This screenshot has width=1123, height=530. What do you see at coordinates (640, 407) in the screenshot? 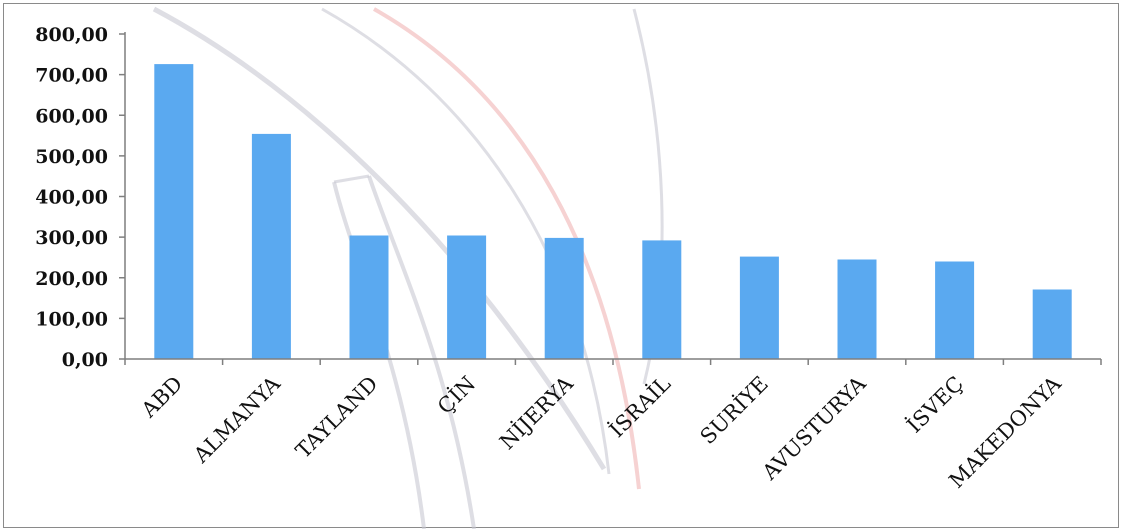
I see `x-category-label: İSRAİL` at bounding box center [640, 407].